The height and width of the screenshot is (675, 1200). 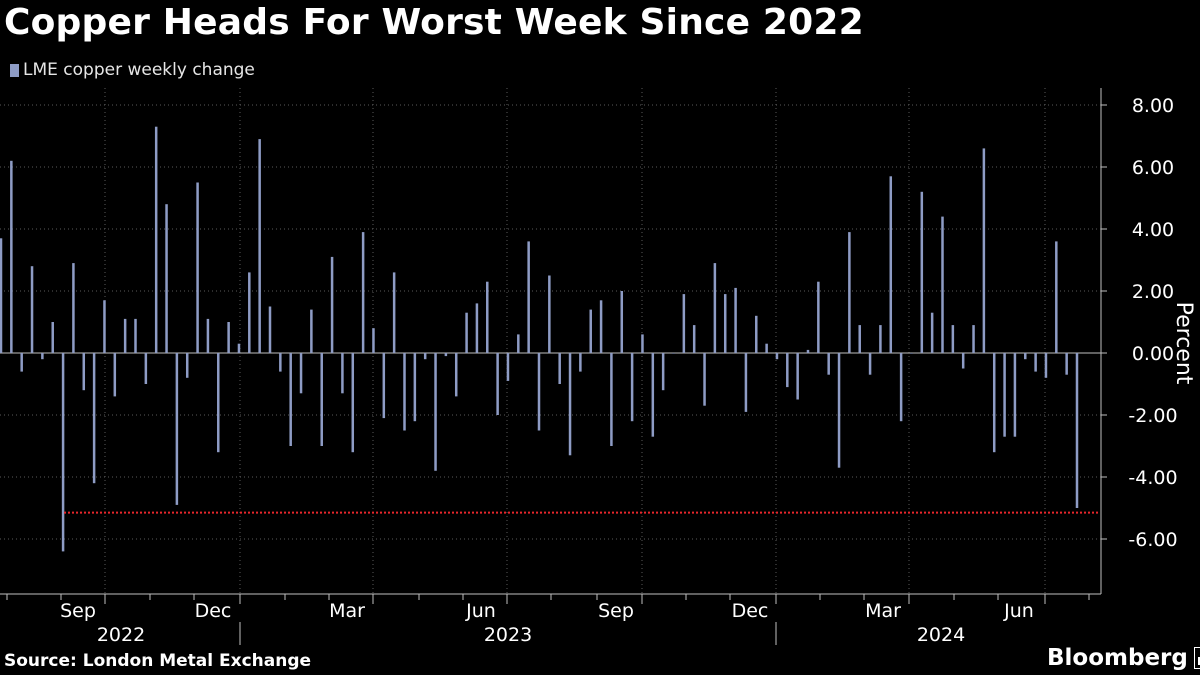 What do you see at coordinates (347, 611) in the screenshot?
I see `x-tick-label: Mar` at bounding box center [347, 611].